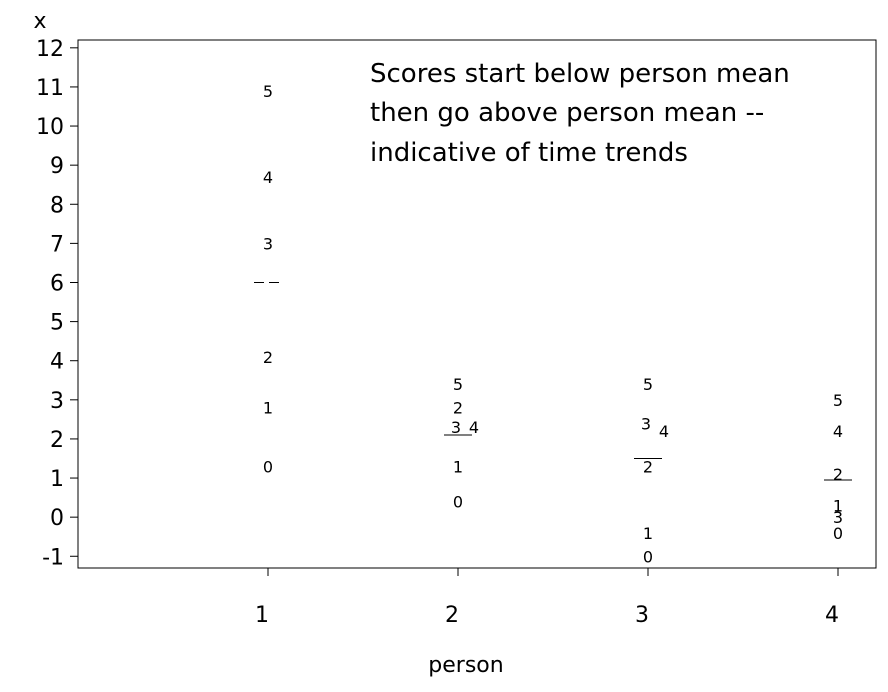 The image size is (888, 692). Describe the element at coordinates (57, 440) in the screenshot. I see `y-tick-label: 2` at that location.